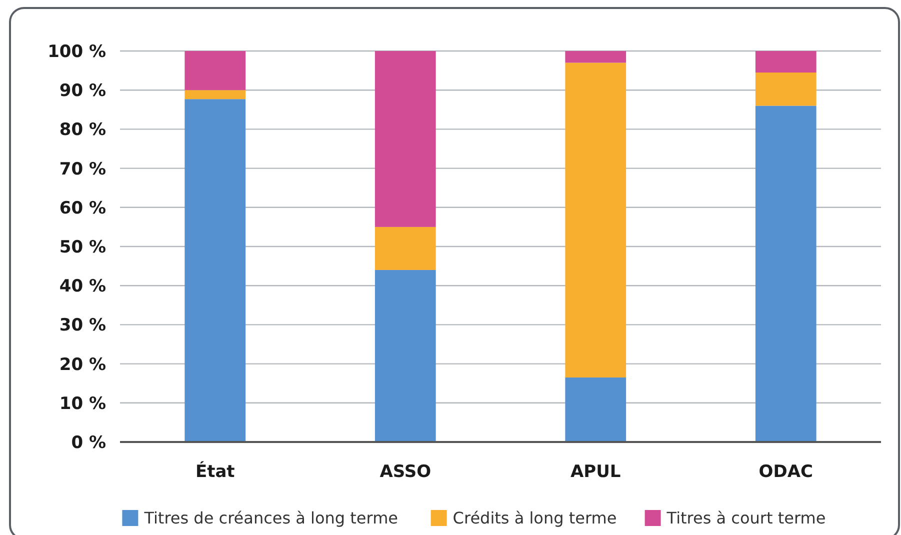 This screenshot has width=901, height=535. I want to click on y-tick-label: 70 %, so click(82, 169).